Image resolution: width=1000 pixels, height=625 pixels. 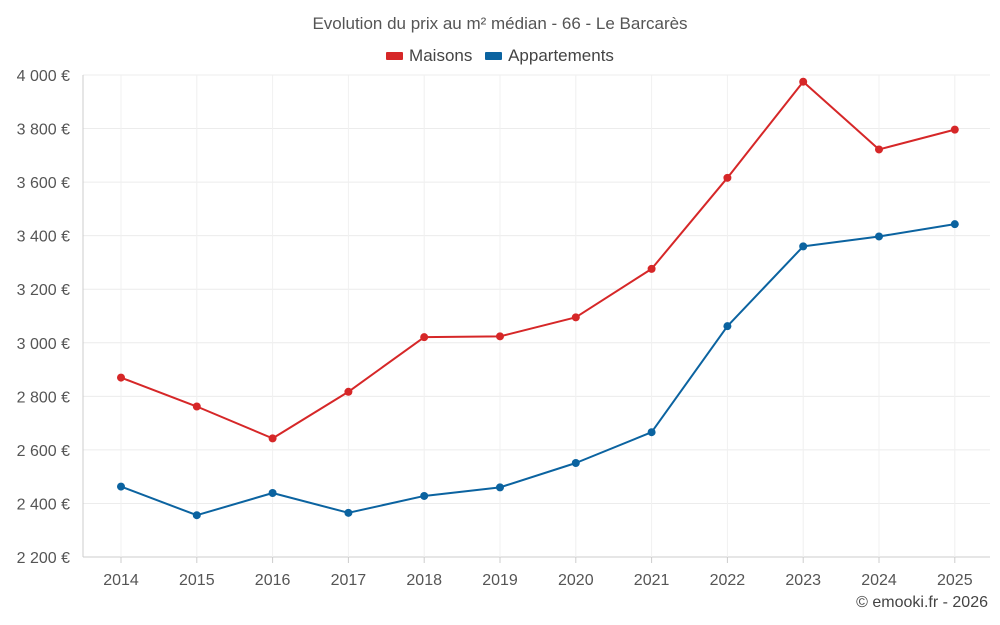 I want to click on data-point-appartements-2021, so click(x=651, y=432).